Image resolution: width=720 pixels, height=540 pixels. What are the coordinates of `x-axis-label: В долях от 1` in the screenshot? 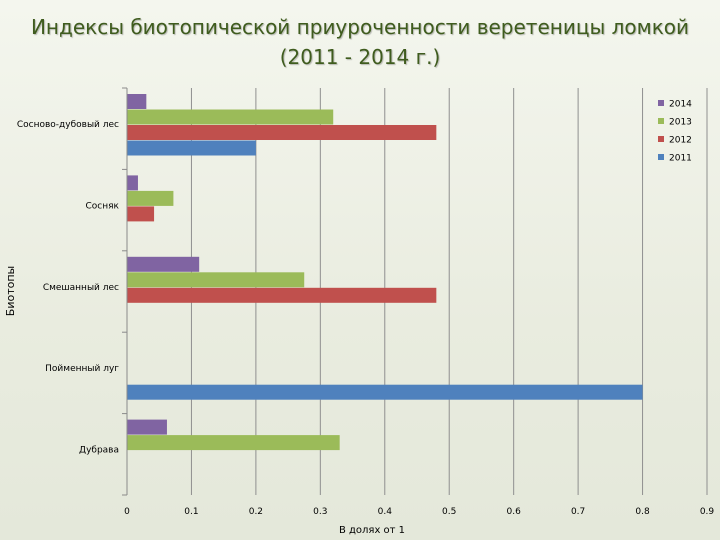 It's located at (372, 530).